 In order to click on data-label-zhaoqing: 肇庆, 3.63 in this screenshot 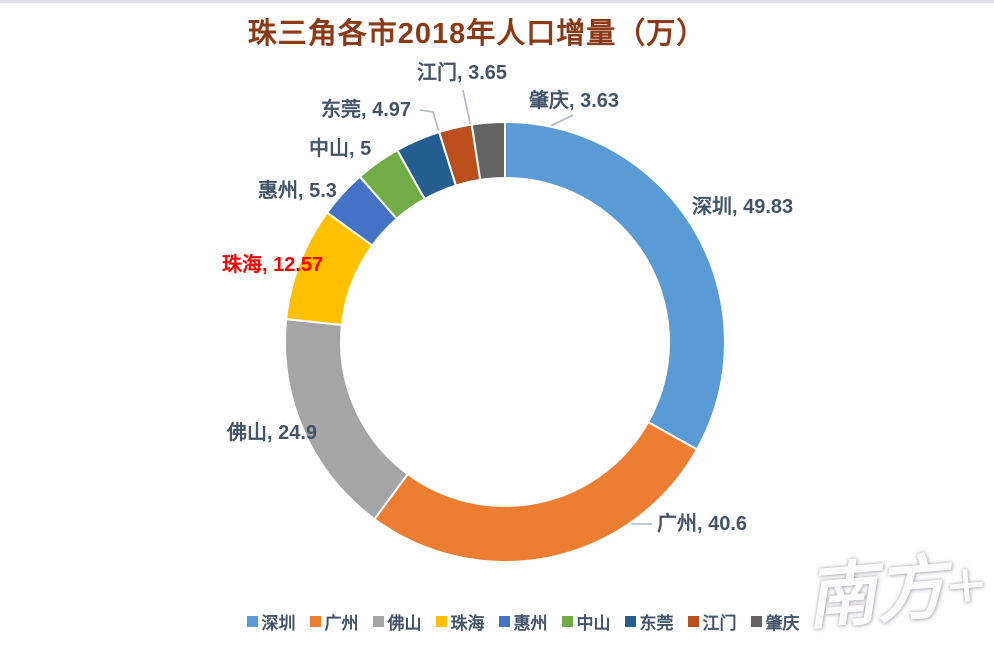, I will do `click(574, 101)`.